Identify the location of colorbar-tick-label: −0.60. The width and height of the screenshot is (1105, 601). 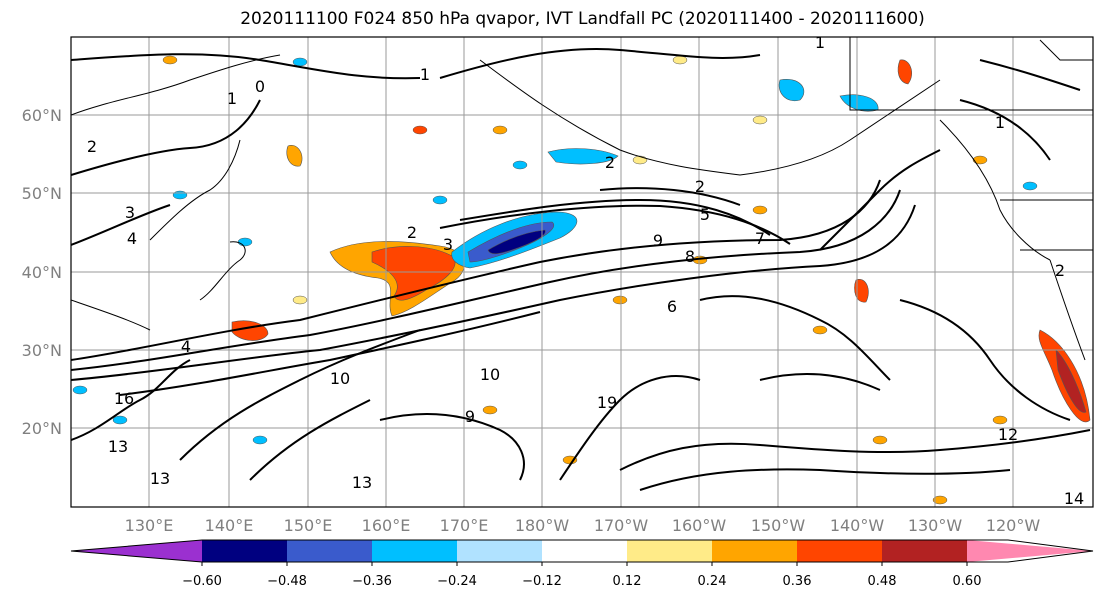
(202, 581).